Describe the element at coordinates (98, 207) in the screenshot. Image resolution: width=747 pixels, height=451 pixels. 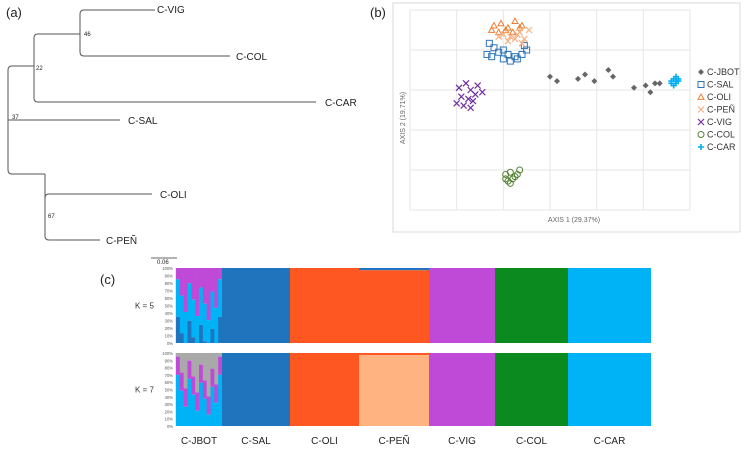
I see `tree-branch-oli-pen` at that location.